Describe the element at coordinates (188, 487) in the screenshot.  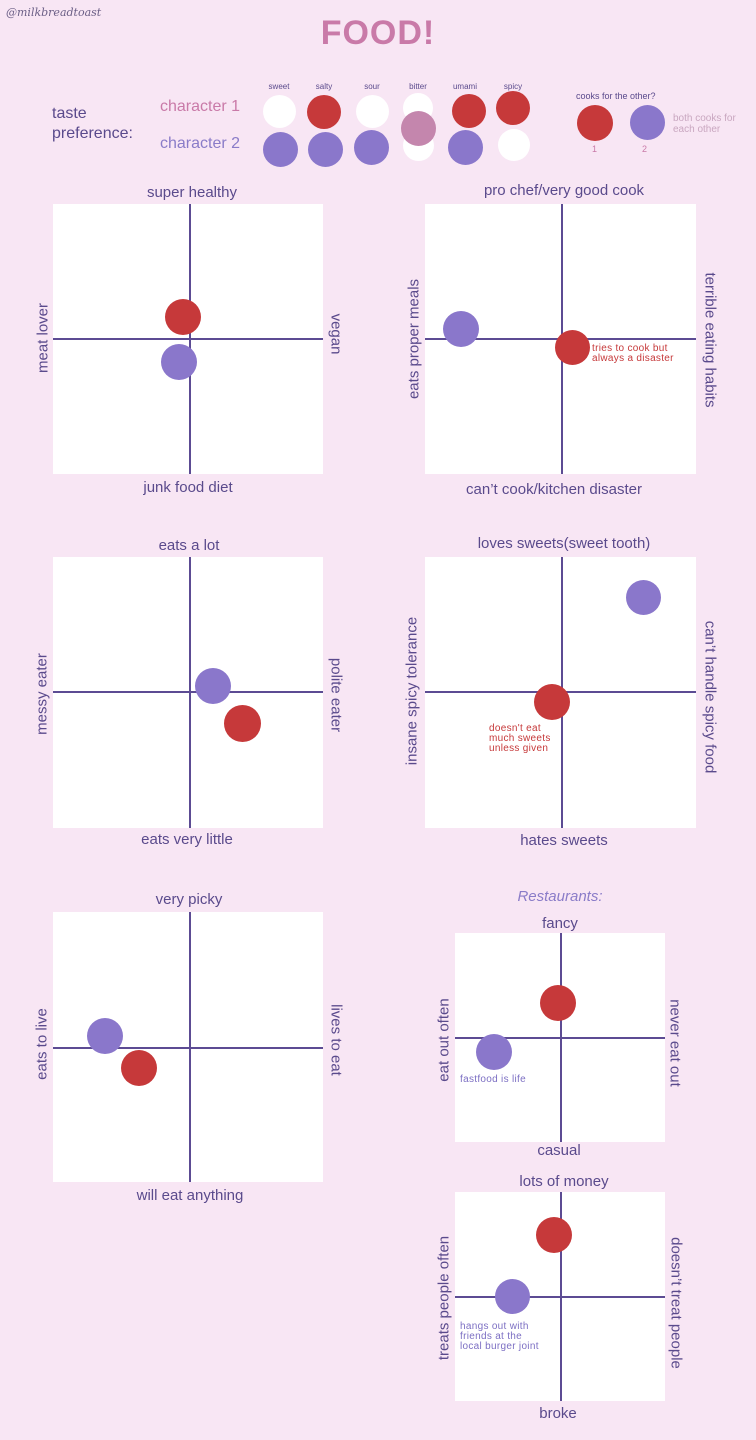
I see `health-bottom-label: junk food diet` at that location.